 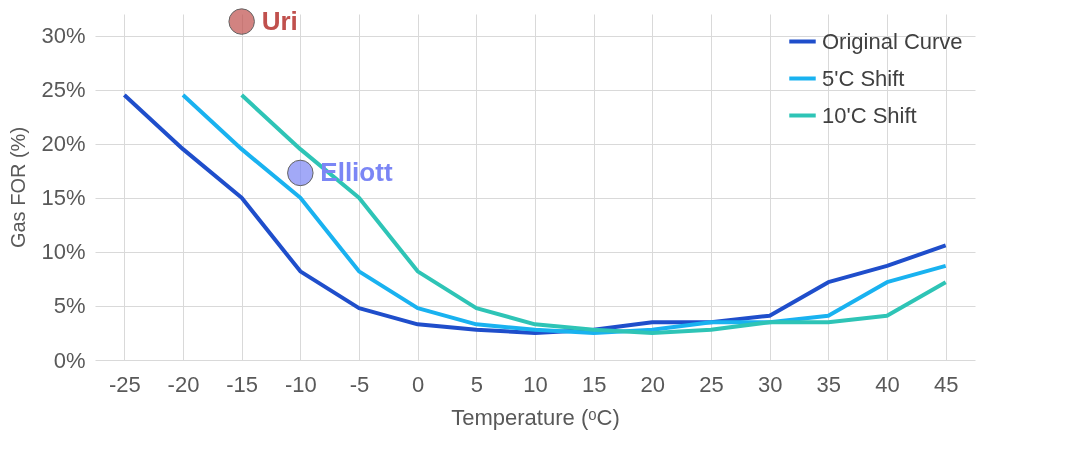 What do you see at coordinates (69, 360) in the screenshot?
I see `y-tick-label: 0%` at bounding box center [69, 360].